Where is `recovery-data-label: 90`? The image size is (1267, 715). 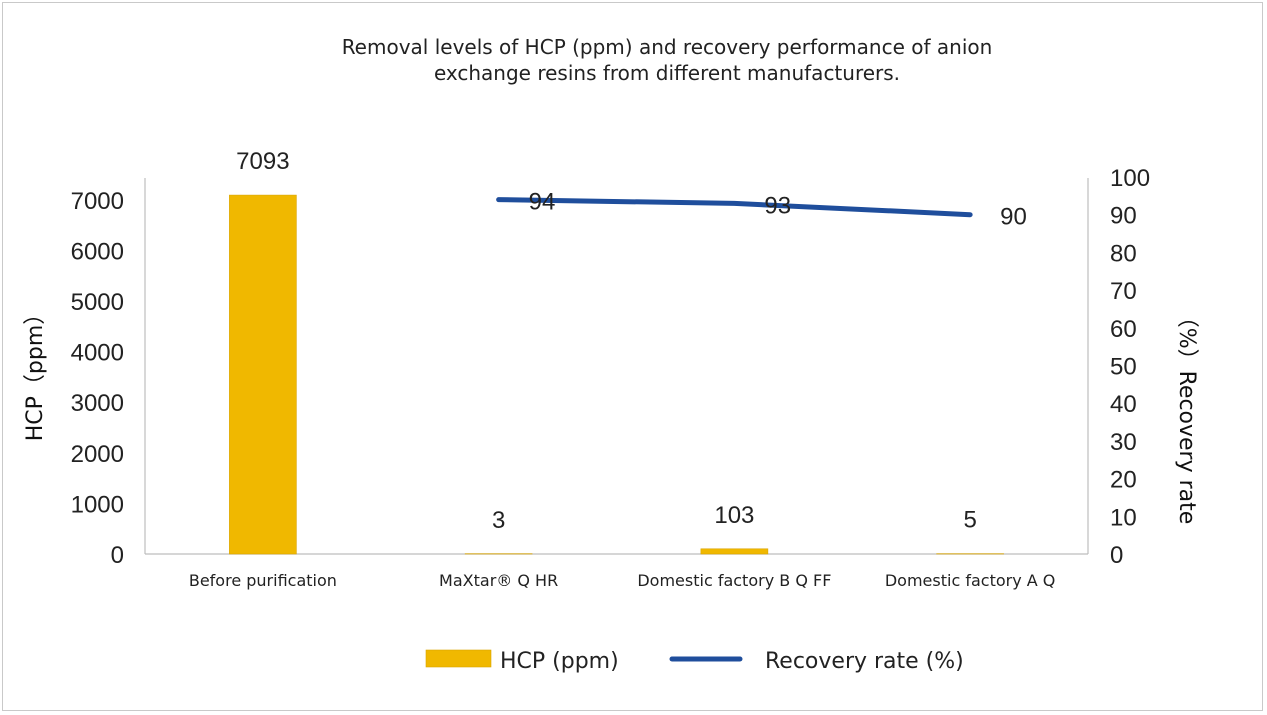
recovery-data-label: 90 is located at coordinates (1013, 217).